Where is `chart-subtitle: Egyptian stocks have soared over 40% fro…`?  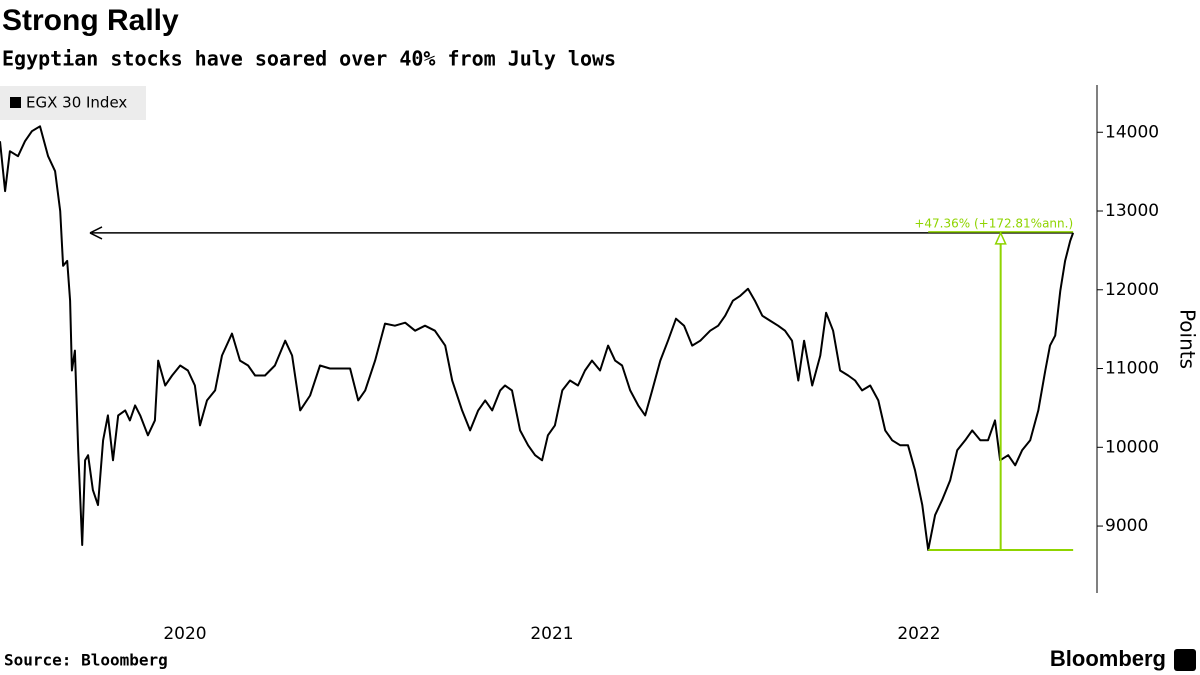
chart-subtitle: Egyptian stocks have soared over 40% fro… is located at coordinates (309, 59).